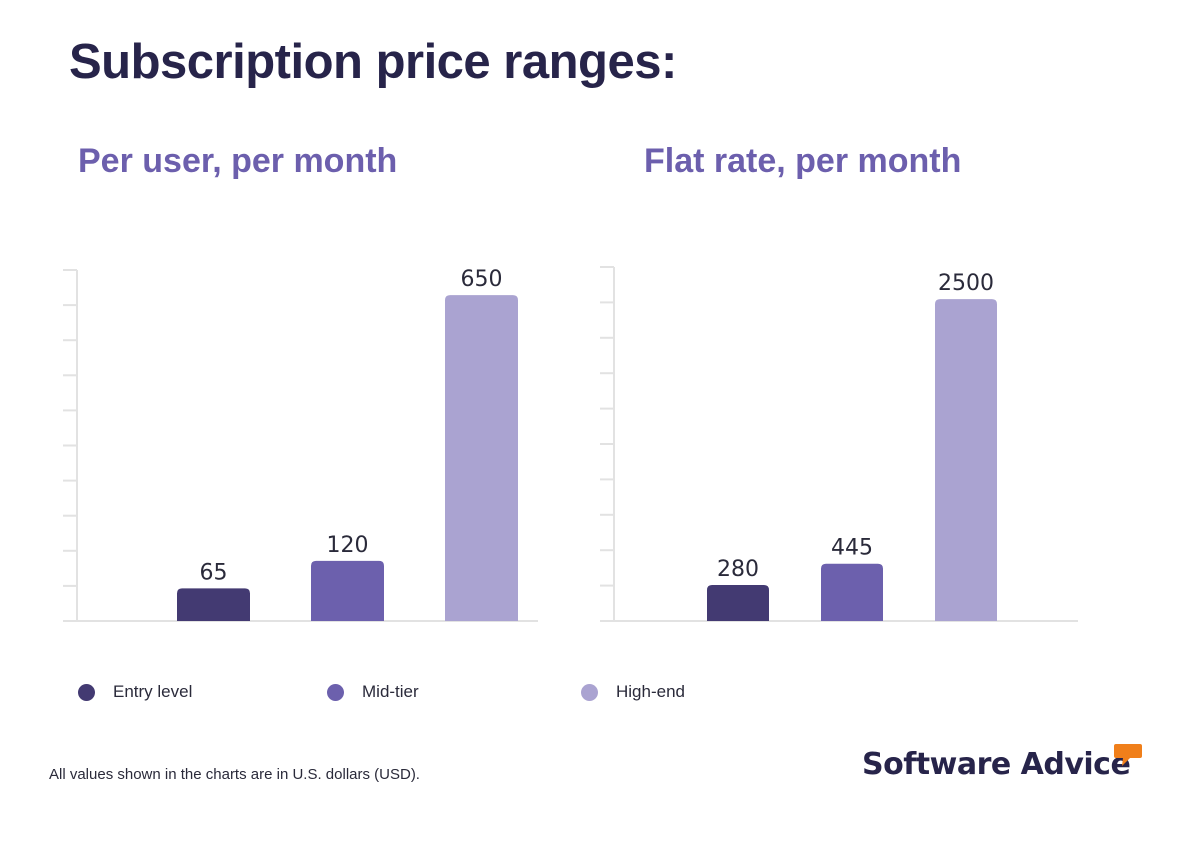  Describe the element at coordinates (153, 691) in the screenshot. I see `legend-label-entry-level: Entry level` at that location.